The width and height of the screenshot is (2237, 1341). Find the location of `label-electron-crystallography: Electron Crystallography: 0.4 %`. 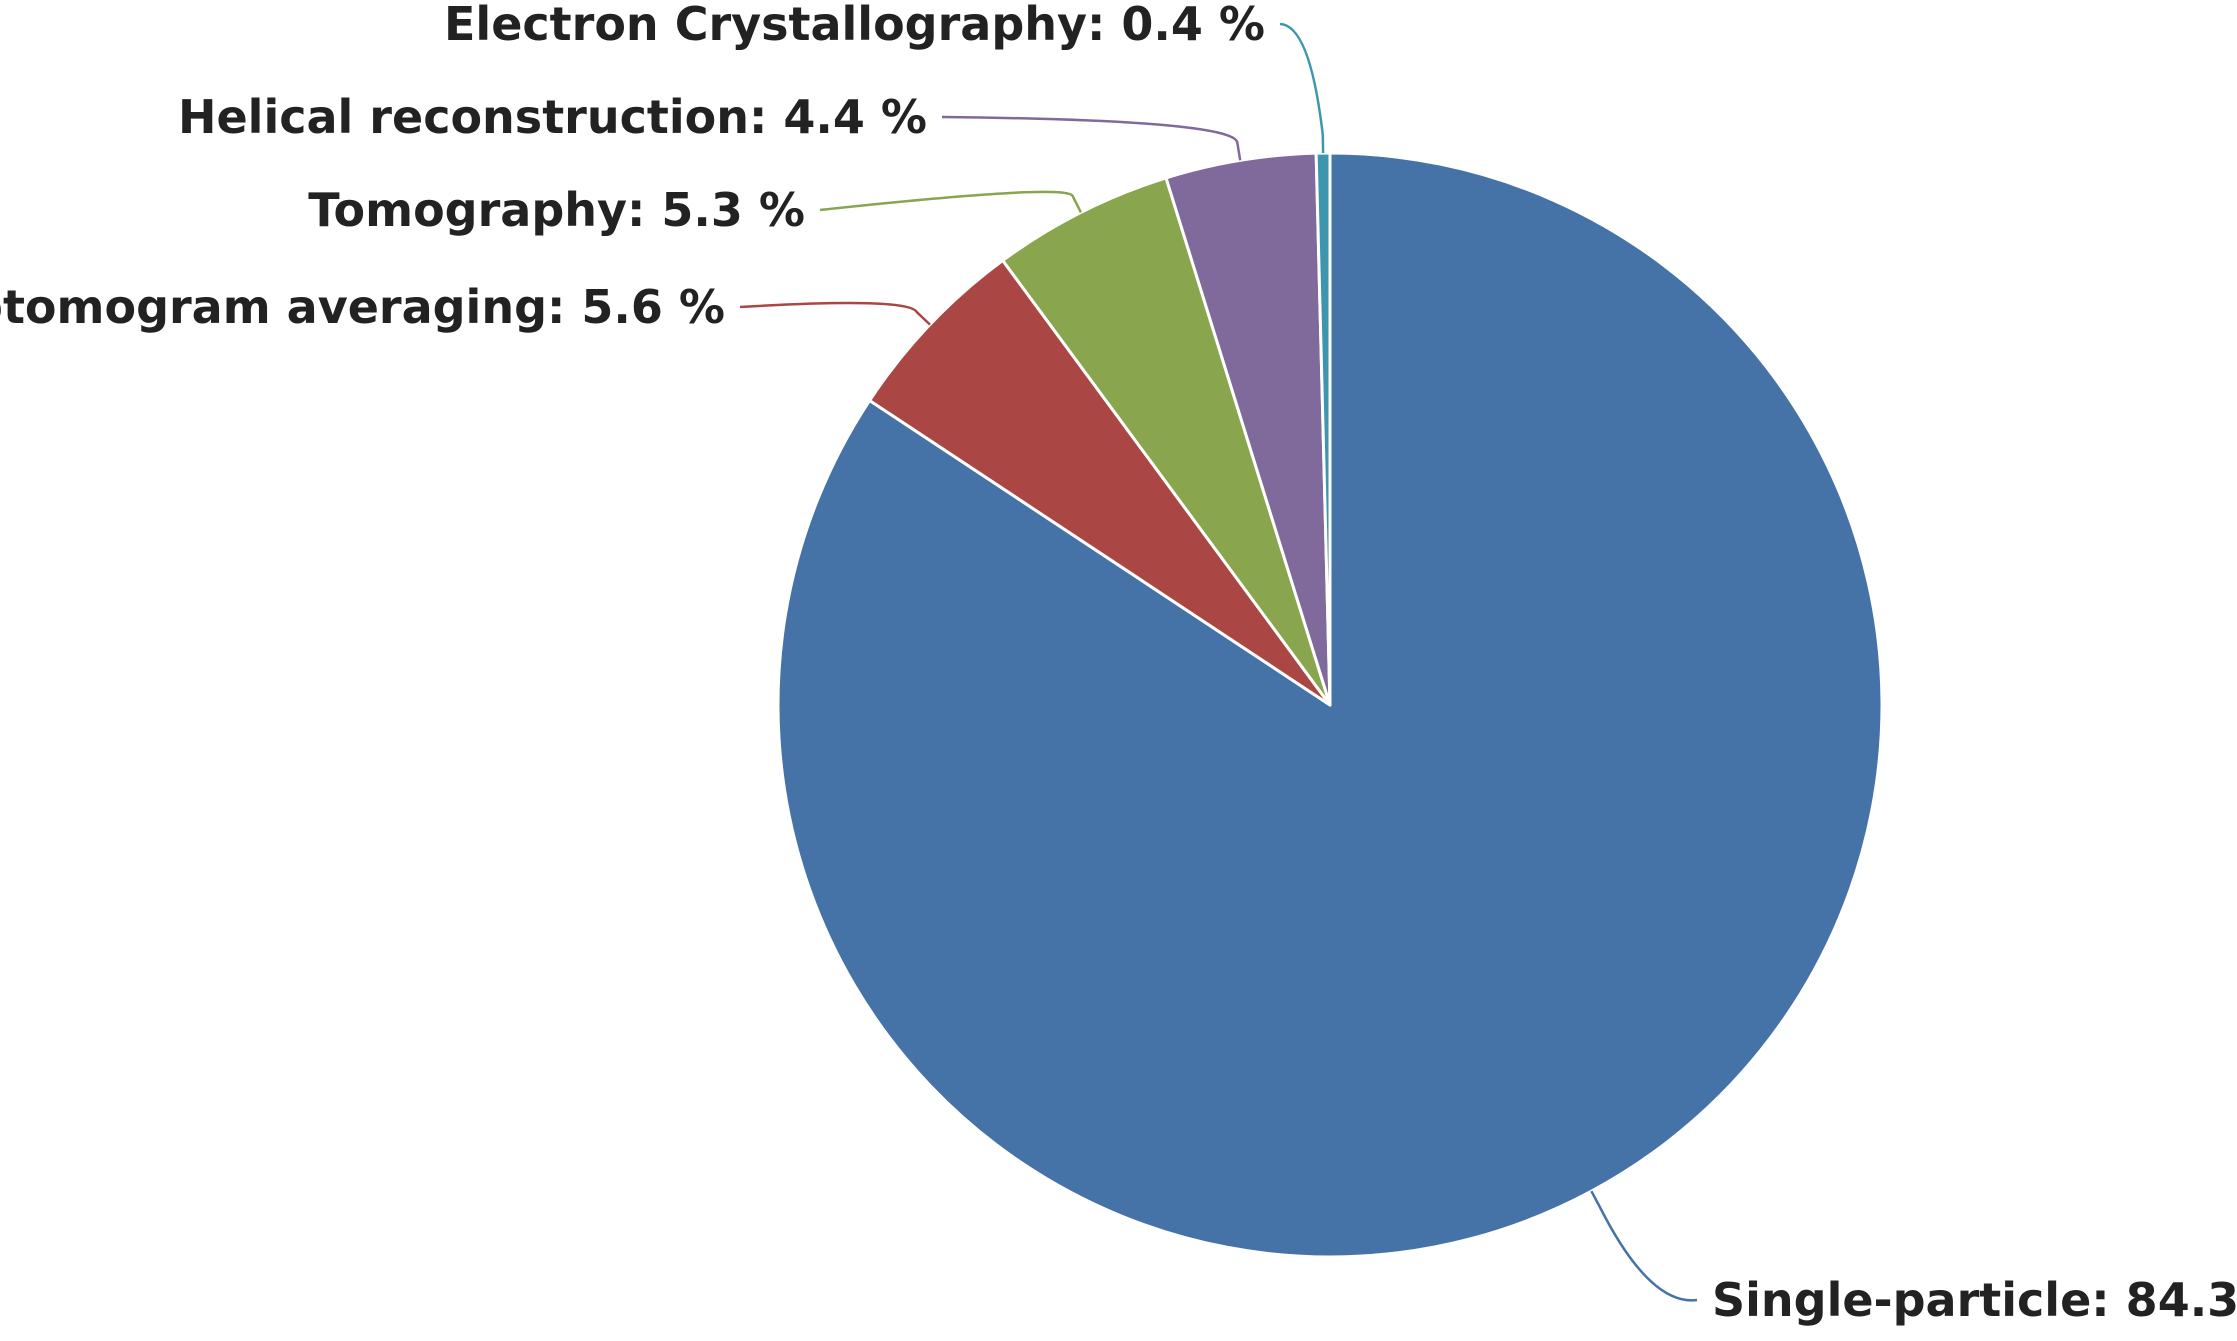

label-electron-crystallography: Electron Crystallography: 0.4 % is located at coordinates (854, 25).